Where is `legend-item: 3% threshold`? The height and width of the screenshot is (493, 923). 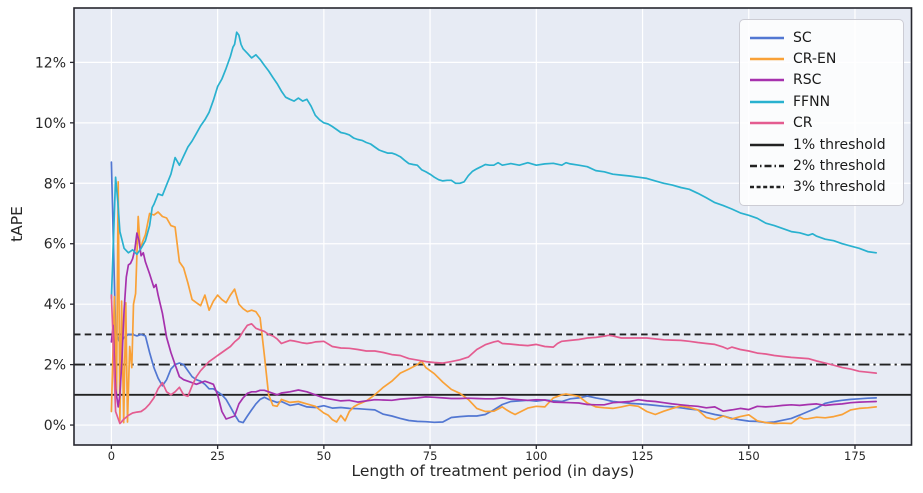
legend-item: 3% threshold is located at coordinates (821, 187).